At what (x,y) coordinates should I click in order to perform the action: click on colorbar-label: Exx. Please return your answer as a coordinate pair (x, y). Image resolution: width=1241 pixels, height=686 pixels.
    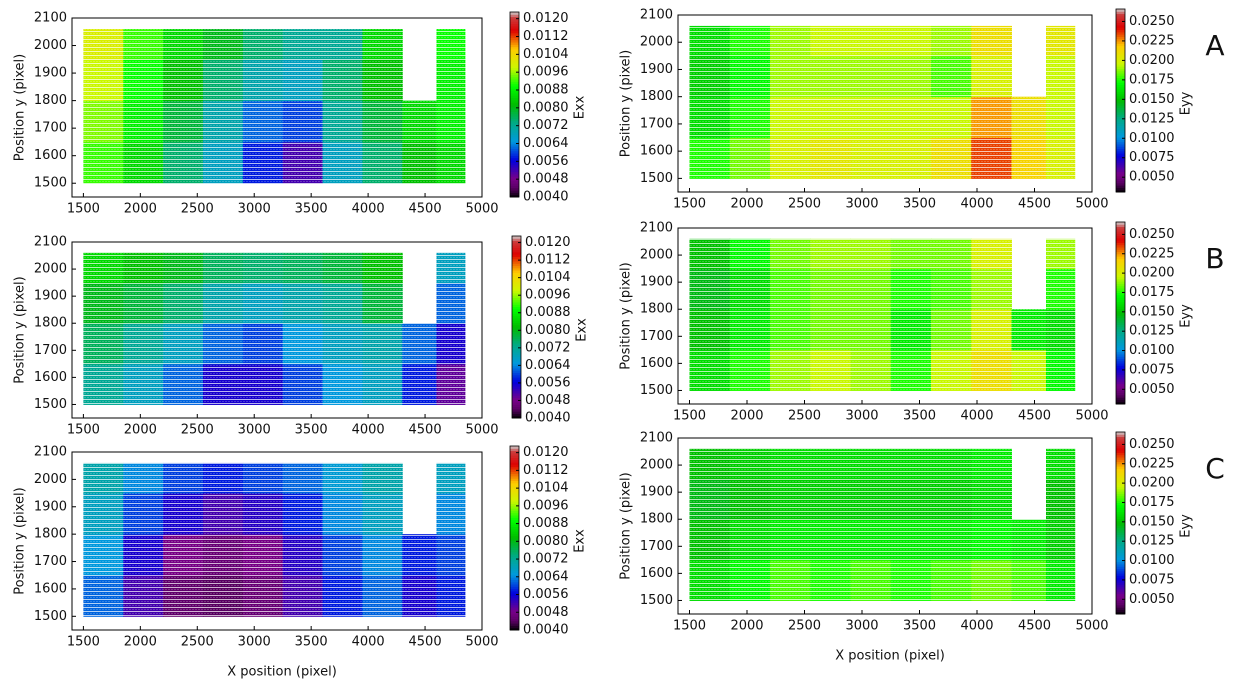
    Looking at the image, I should click on (580, 107).